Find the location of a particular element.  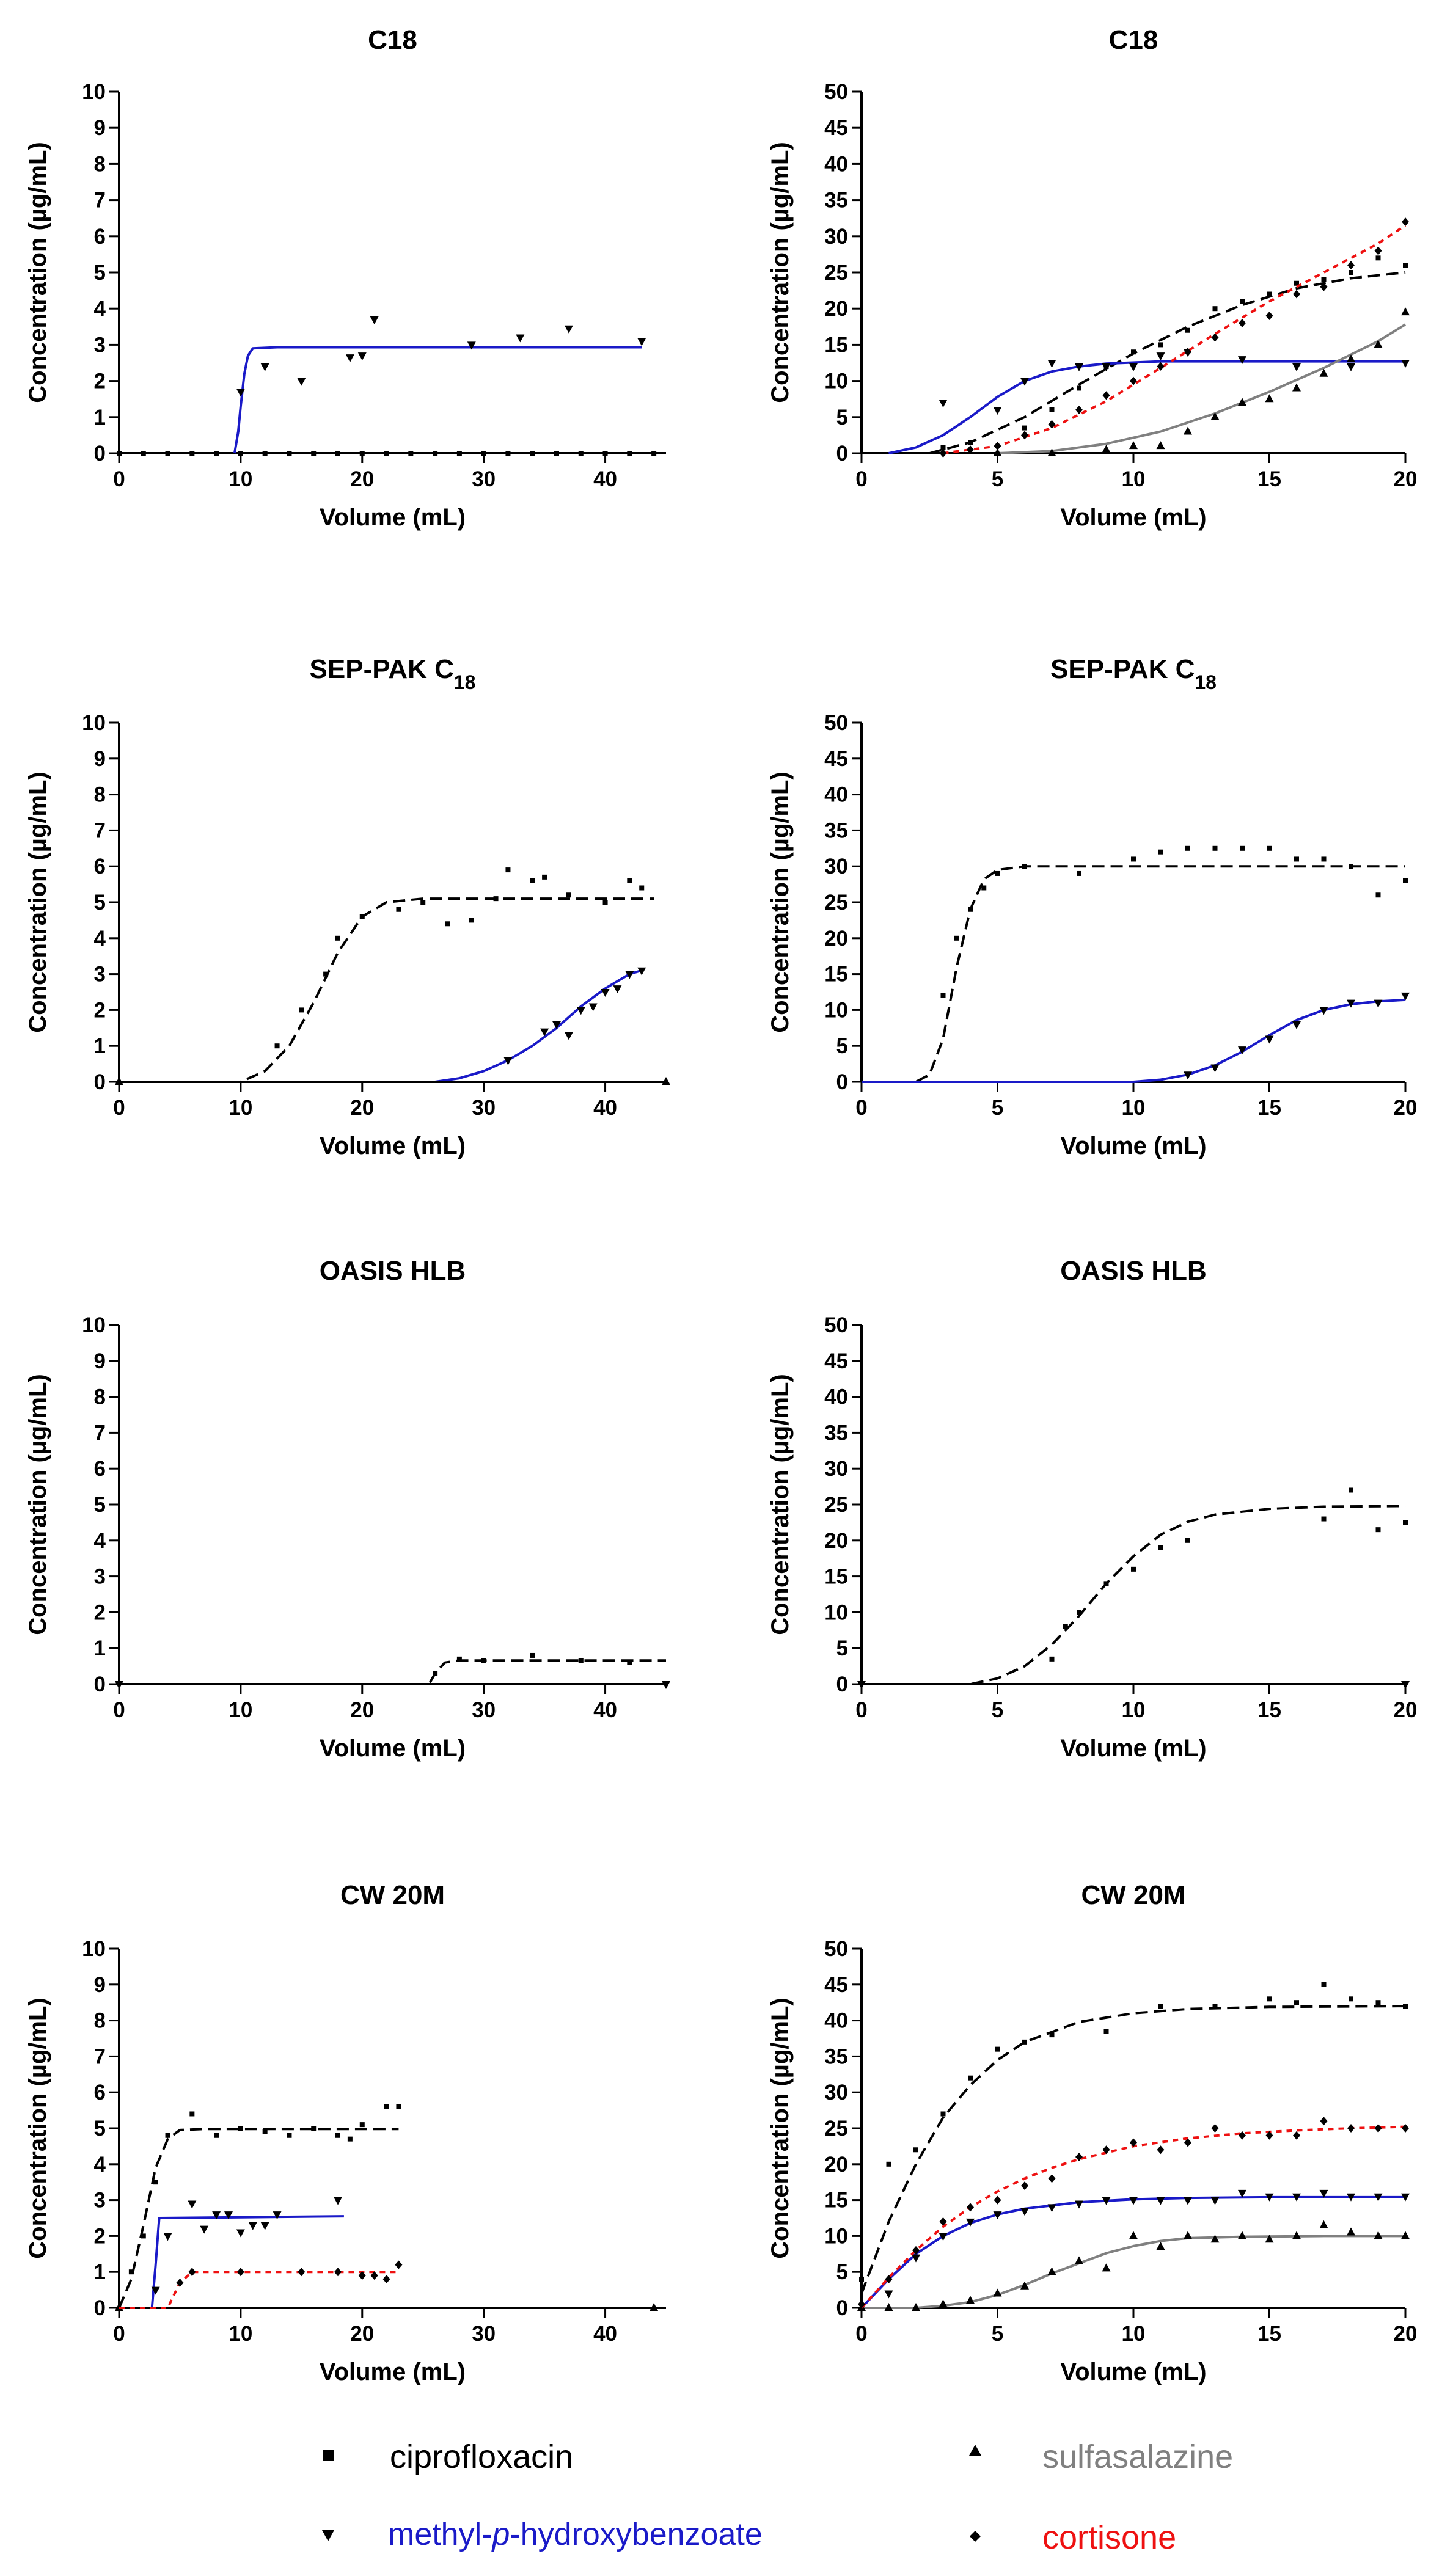

y-tick-label: 45 is located at coordinates (836, 1985).